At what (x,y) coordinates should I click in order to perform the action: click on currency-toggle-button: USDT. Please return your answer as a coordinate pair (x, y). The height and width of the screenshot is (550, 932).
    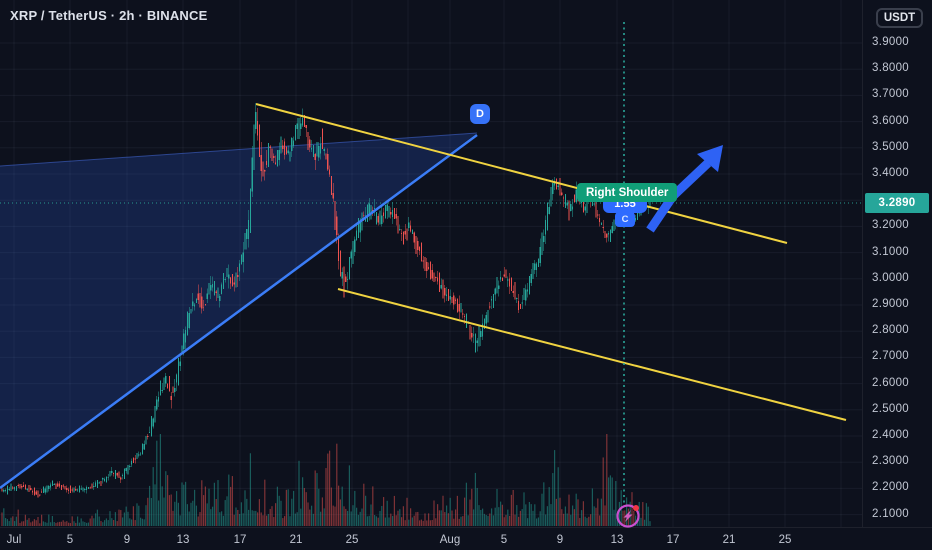
    Looking at the image, I should click on (899, 18).